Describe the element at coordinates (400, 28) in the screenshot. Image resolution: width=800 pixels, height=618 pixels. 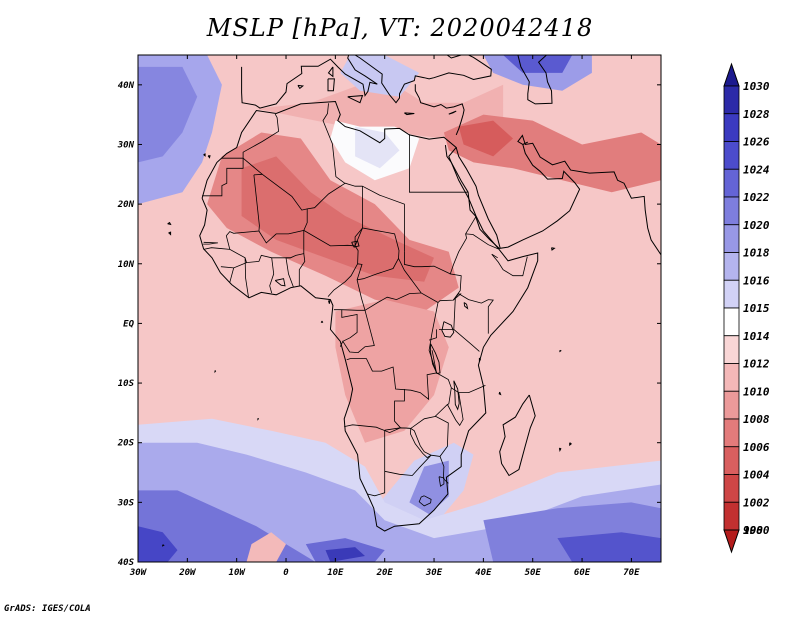
I see `map-title: MSLP [hPa], VT: 2020042418` at that location.